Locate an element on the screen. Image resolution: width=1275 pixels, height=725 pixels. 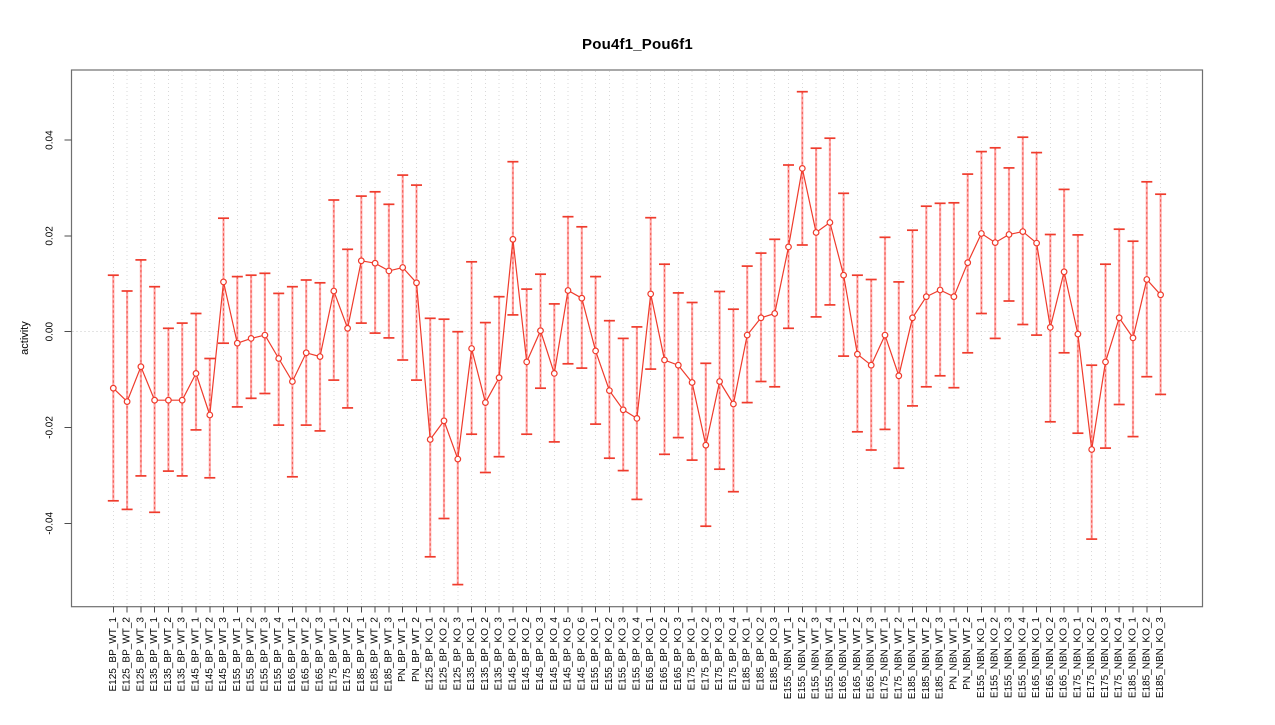
svg-text: E145_BP_KO_1 is located at coordinates (512, 654).